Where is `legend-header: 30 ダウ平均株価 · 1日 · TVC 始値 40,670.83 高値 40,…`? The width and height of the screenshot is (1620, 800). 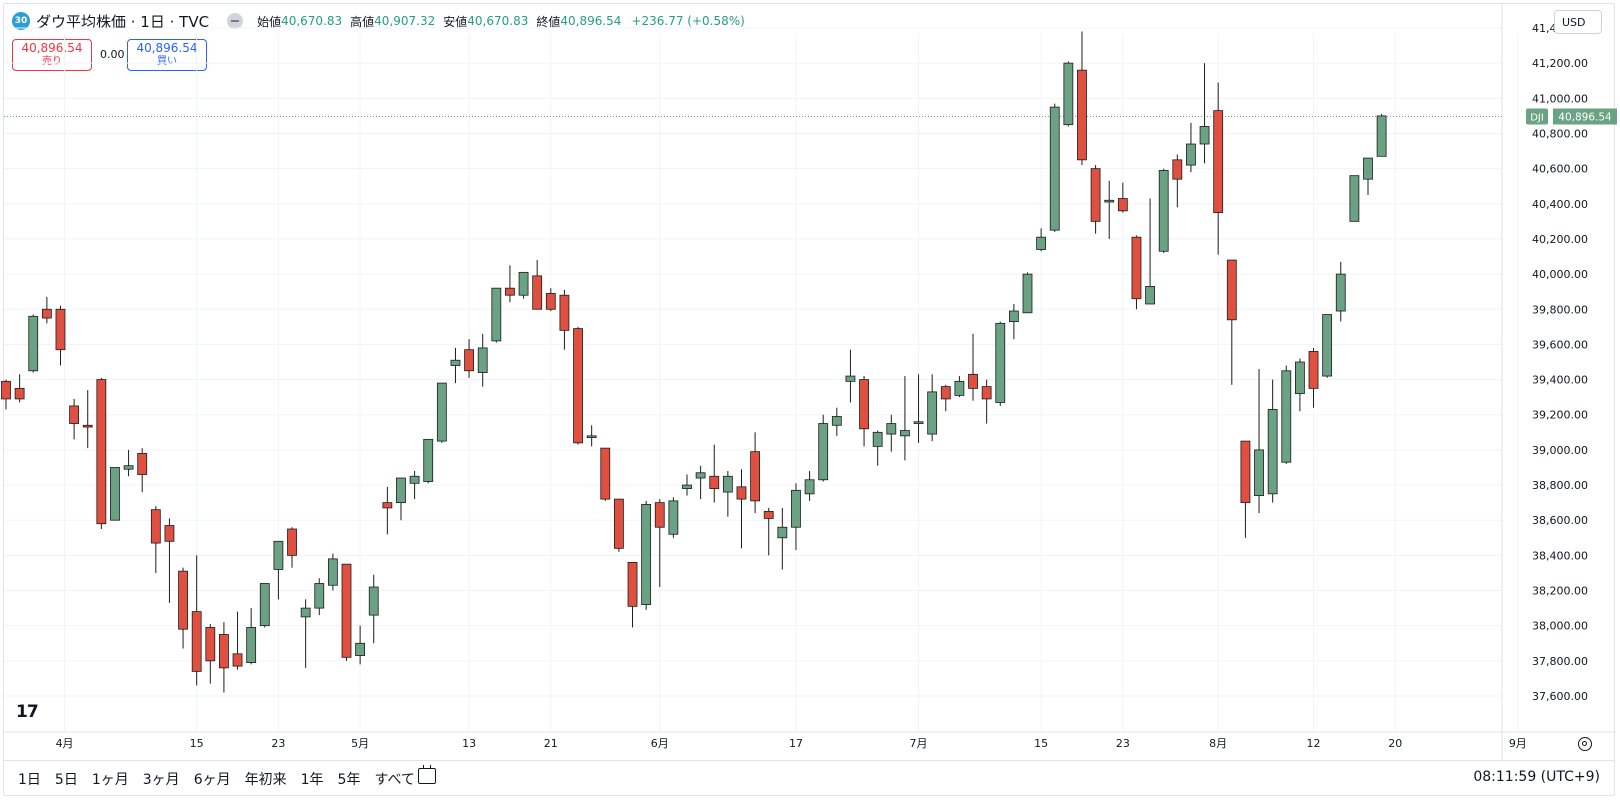
legend-header: 30 ダウ平均株価 · 1日 · TVC 始値 40,670.83 高値 40,… is located at coordinates (378, 21).